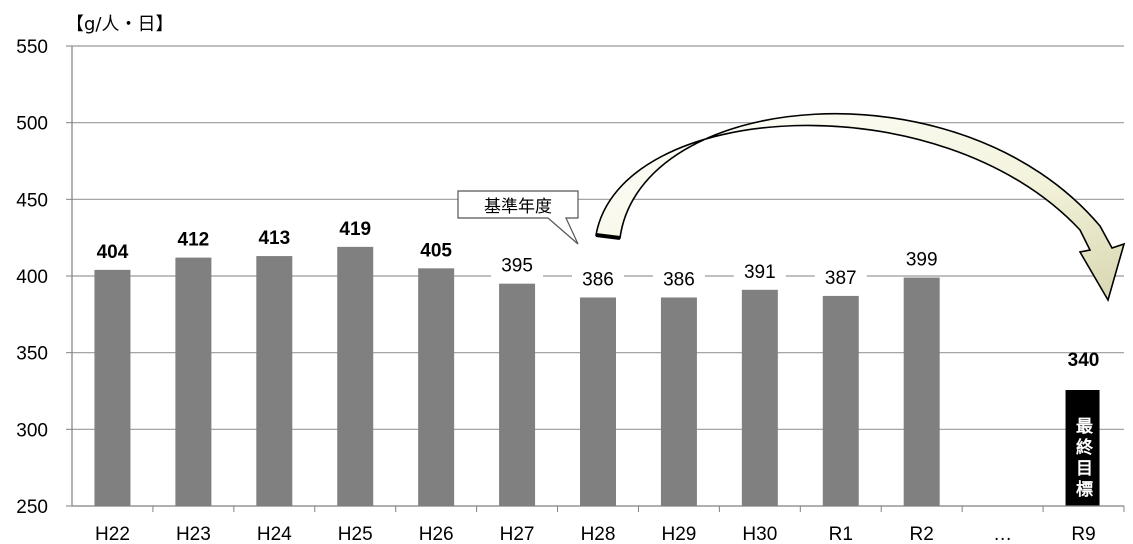 The height and width of the screenshot is (544, 1133). I want to click on y-tick-label: 550, so click(32, 47).